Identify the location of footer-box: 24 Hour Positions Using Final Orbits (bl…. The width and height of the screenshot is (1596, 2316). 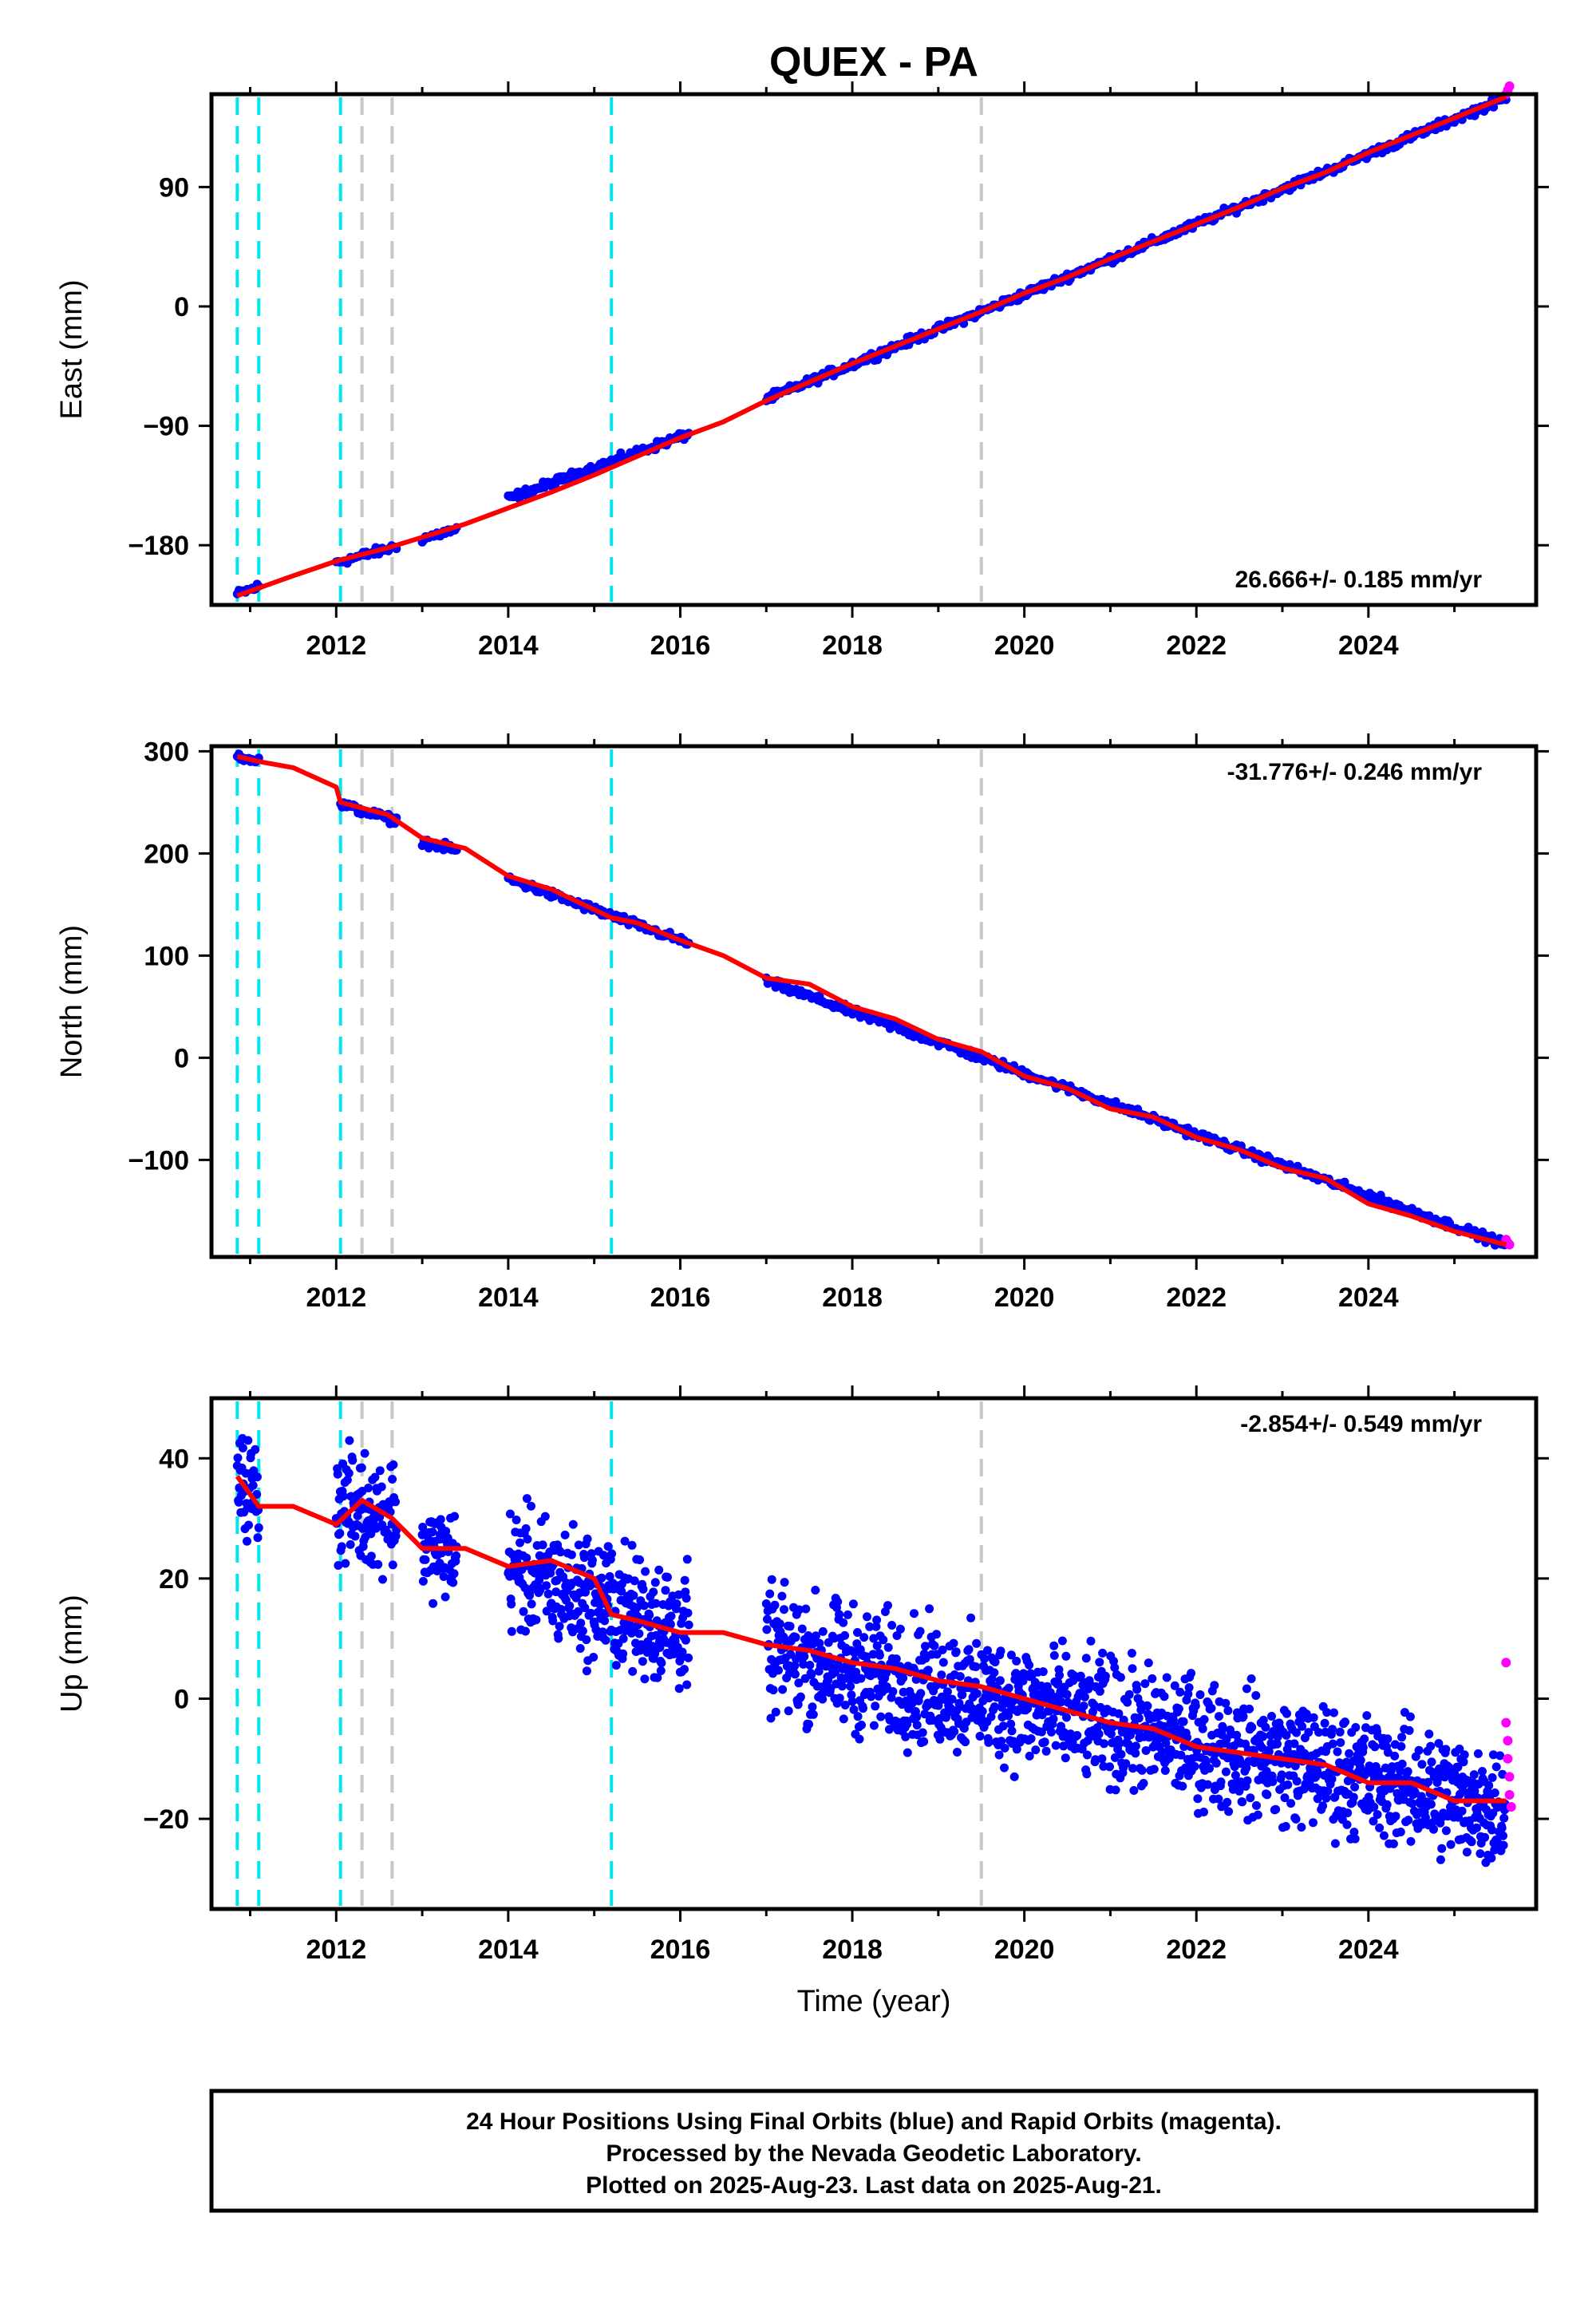
(874, 2151).